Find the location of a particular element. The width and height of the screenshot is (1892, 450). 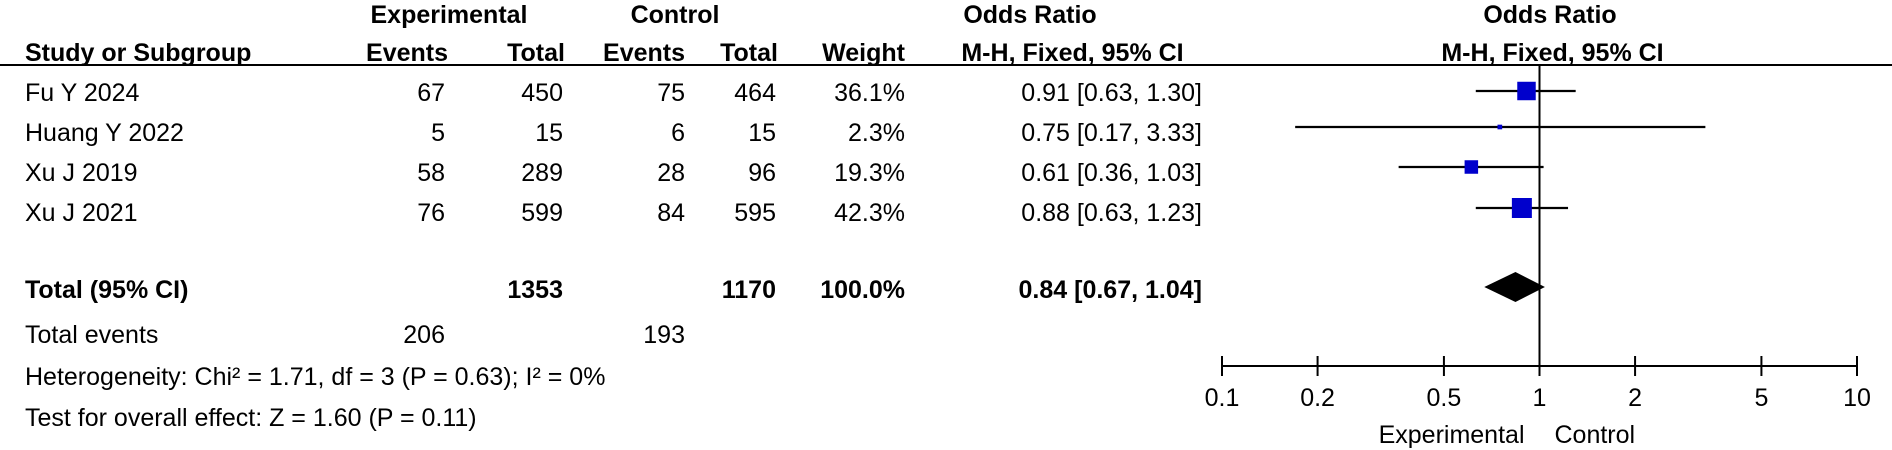

tick-label: 2 is located at coordinates (1635, 398).